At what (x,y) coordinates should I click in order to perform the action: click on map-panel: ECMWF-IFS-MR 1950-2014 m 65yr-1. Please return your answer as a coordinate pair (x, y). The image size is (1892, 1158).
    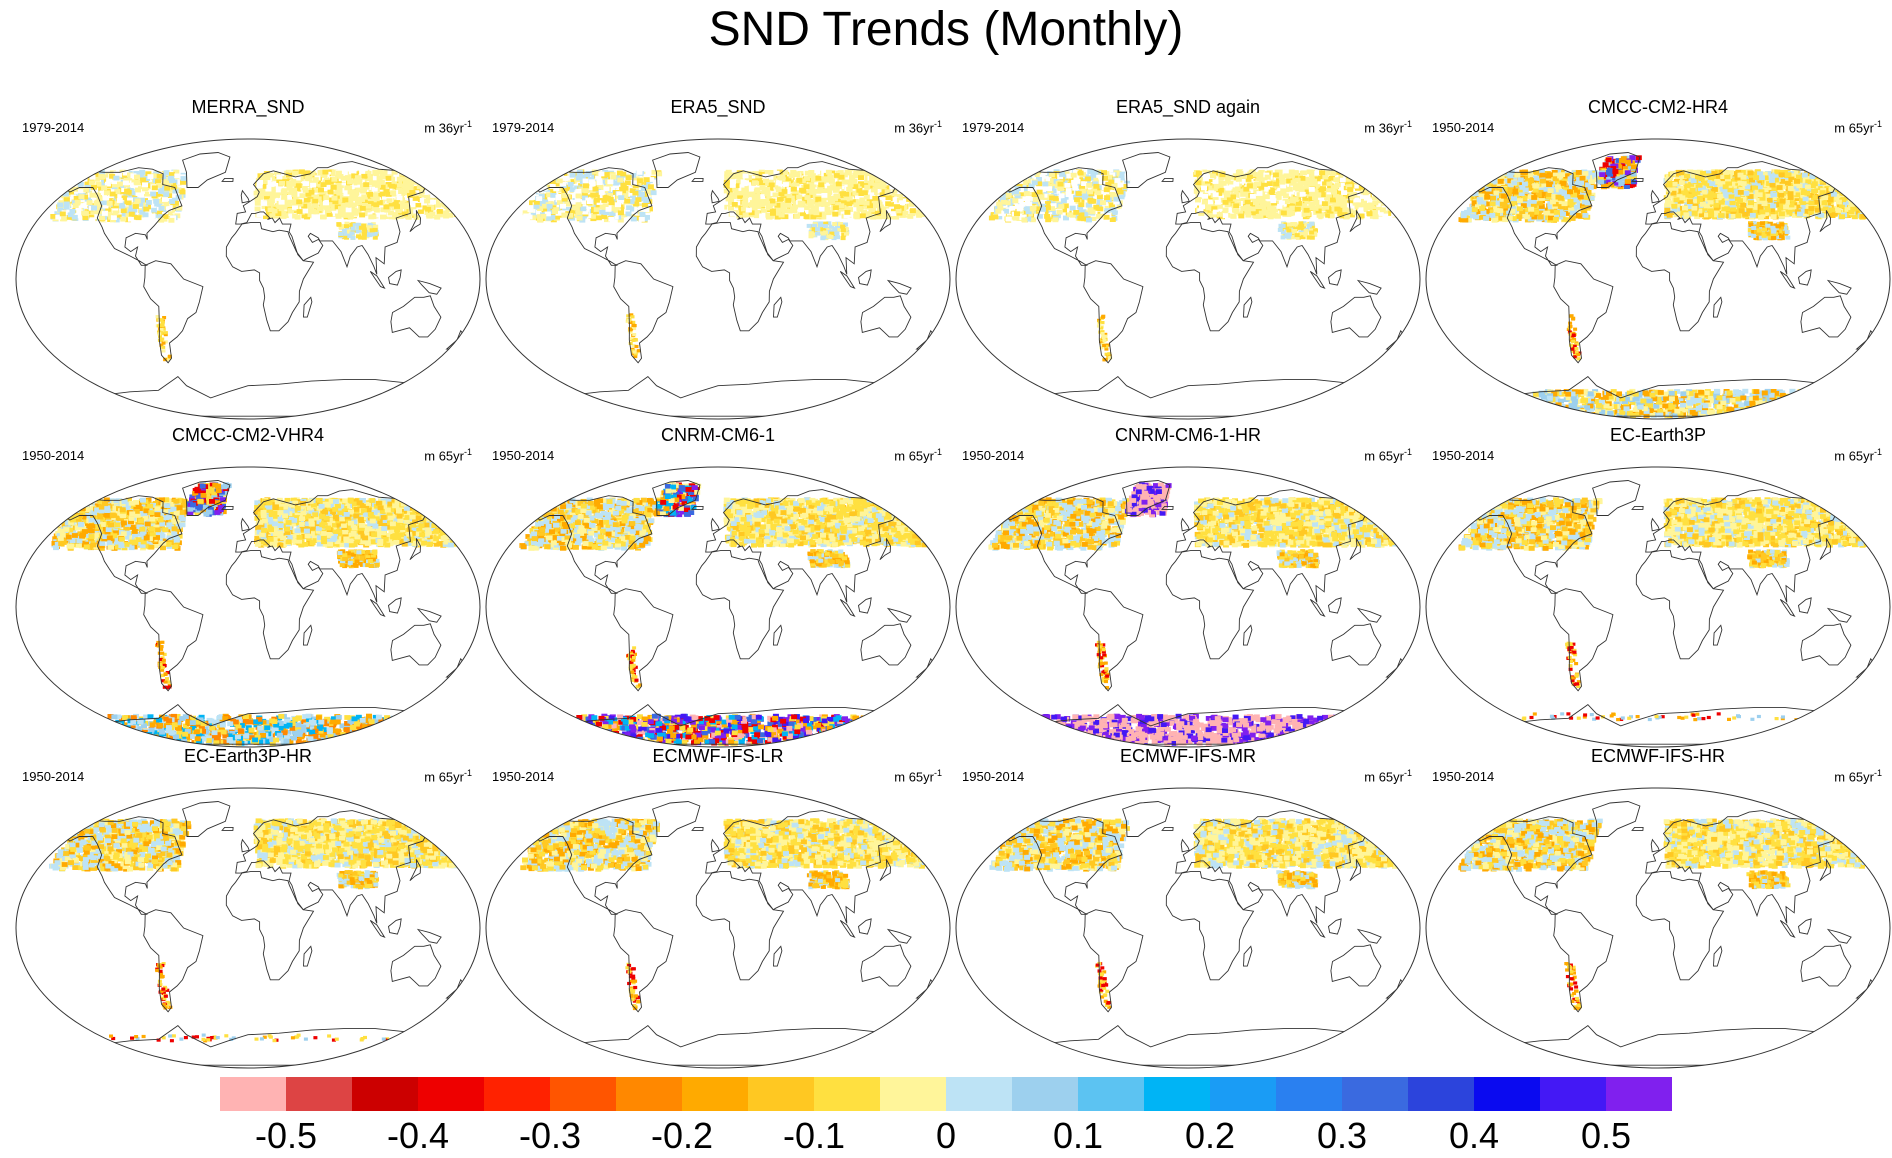
    Looking at the image, I should click on (1188, 915).